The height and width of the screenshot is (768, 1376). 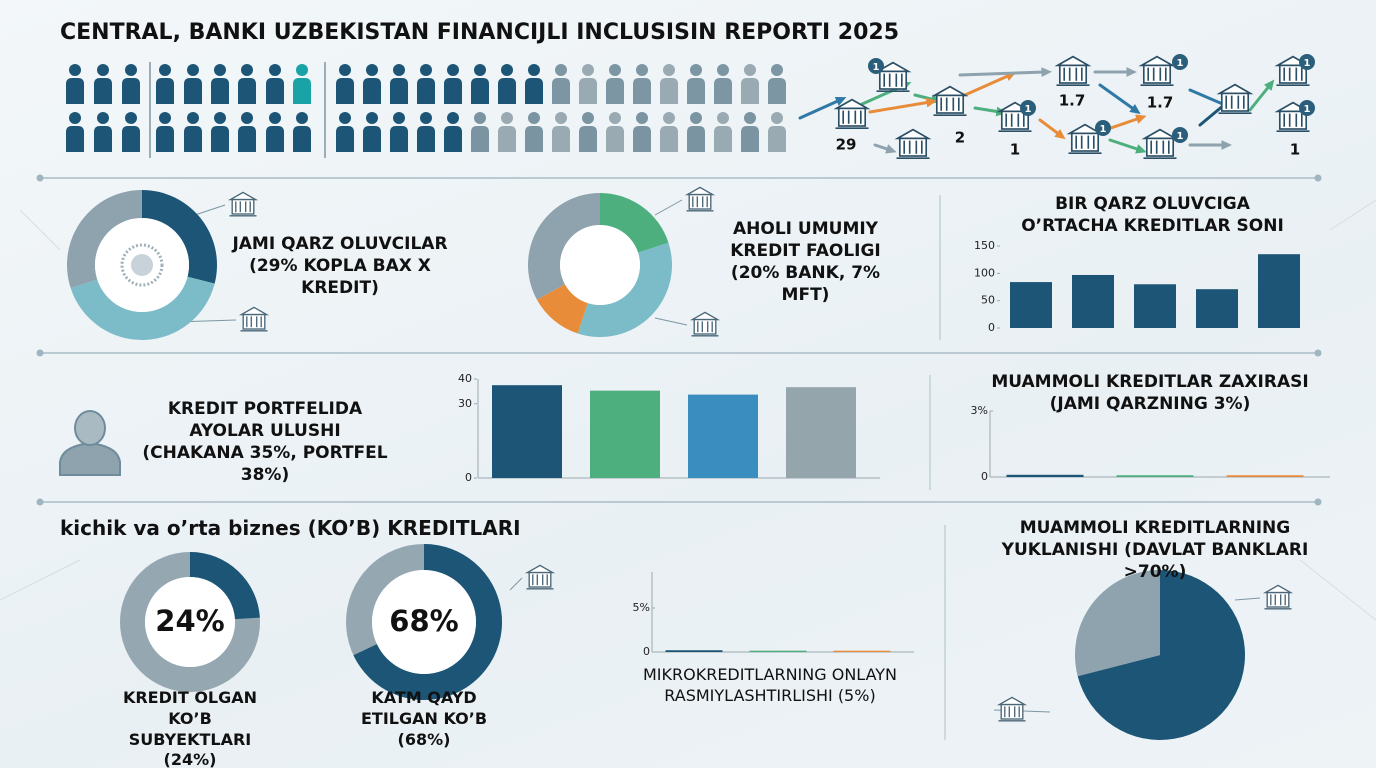 I want to click on y-tick-label: 50, so click(x=988, y=300).